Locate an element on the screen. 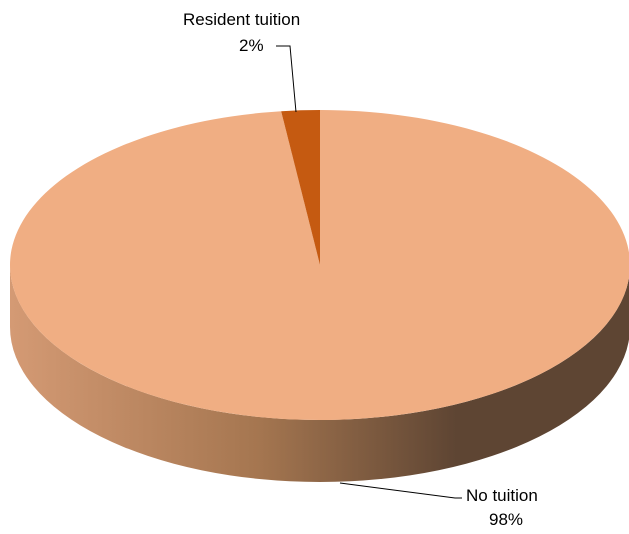  slice-label-no-tuition-percent: 98% is located at coordinates (506, 519).